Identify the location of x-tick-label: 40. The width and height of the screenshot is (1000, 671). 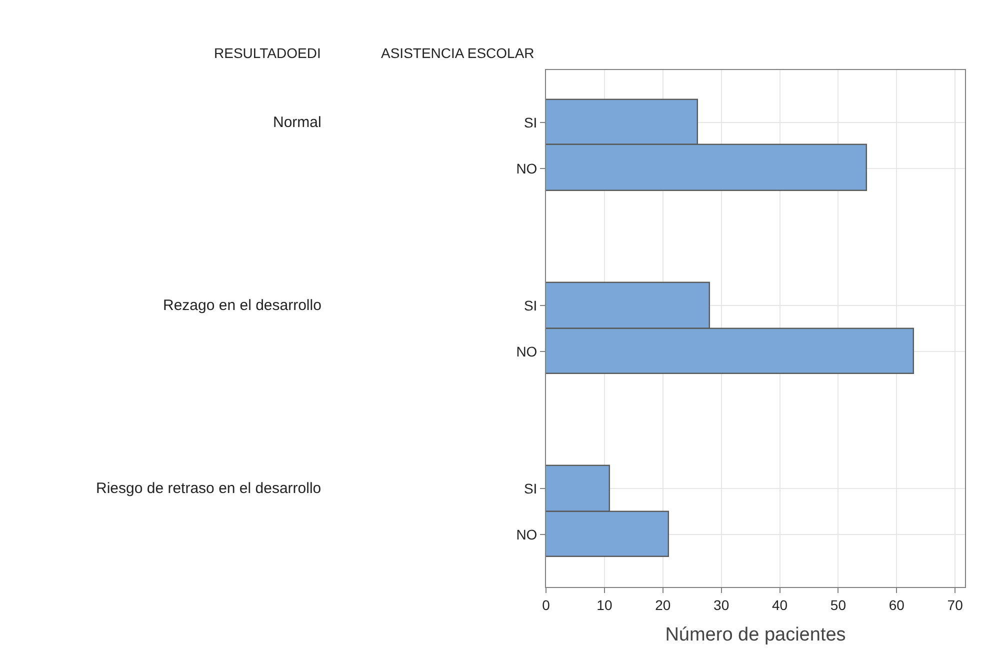
(780, 604).